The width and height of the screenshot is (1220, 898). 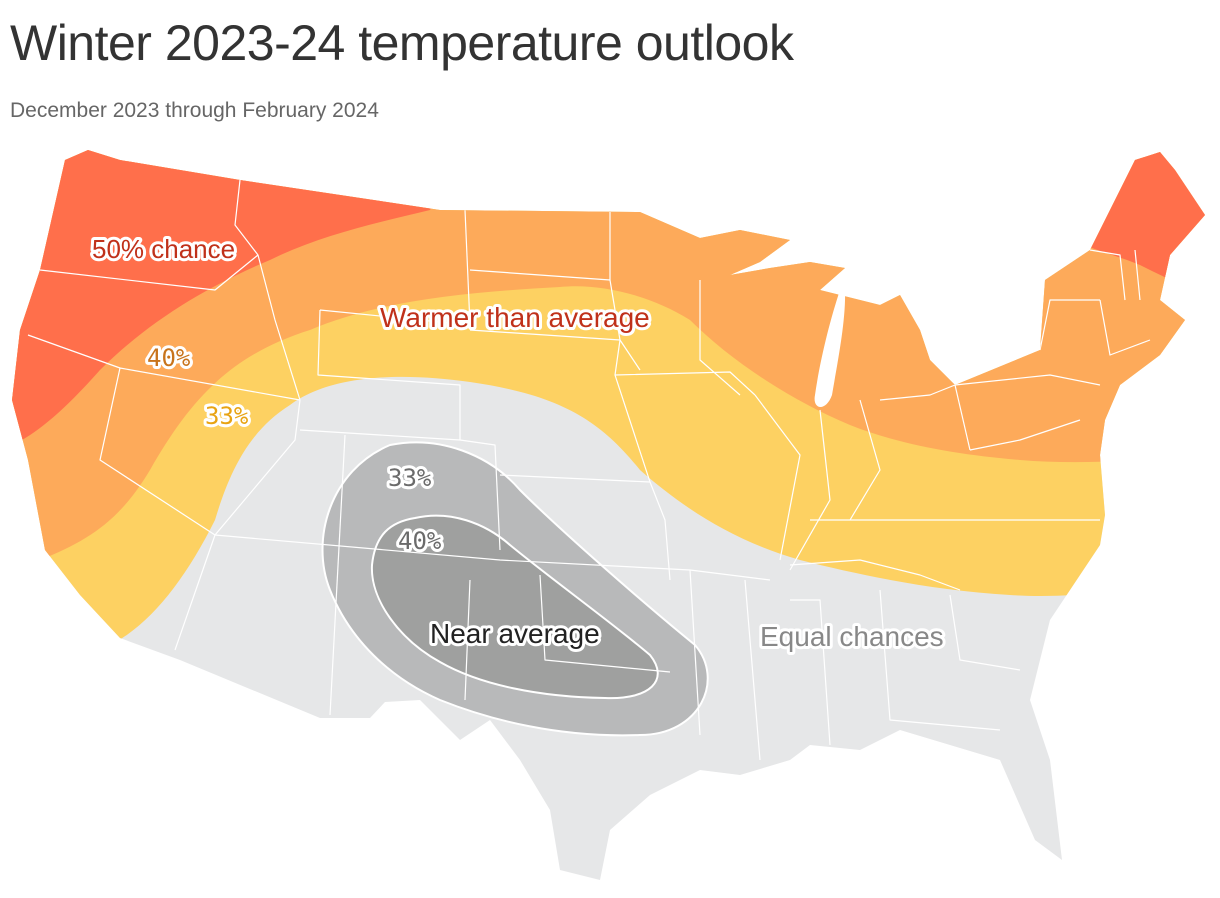 What do you see at coordinates (514, 607) in the screenshot?
I see `near-40-zone` at bounding box center [514, 607].